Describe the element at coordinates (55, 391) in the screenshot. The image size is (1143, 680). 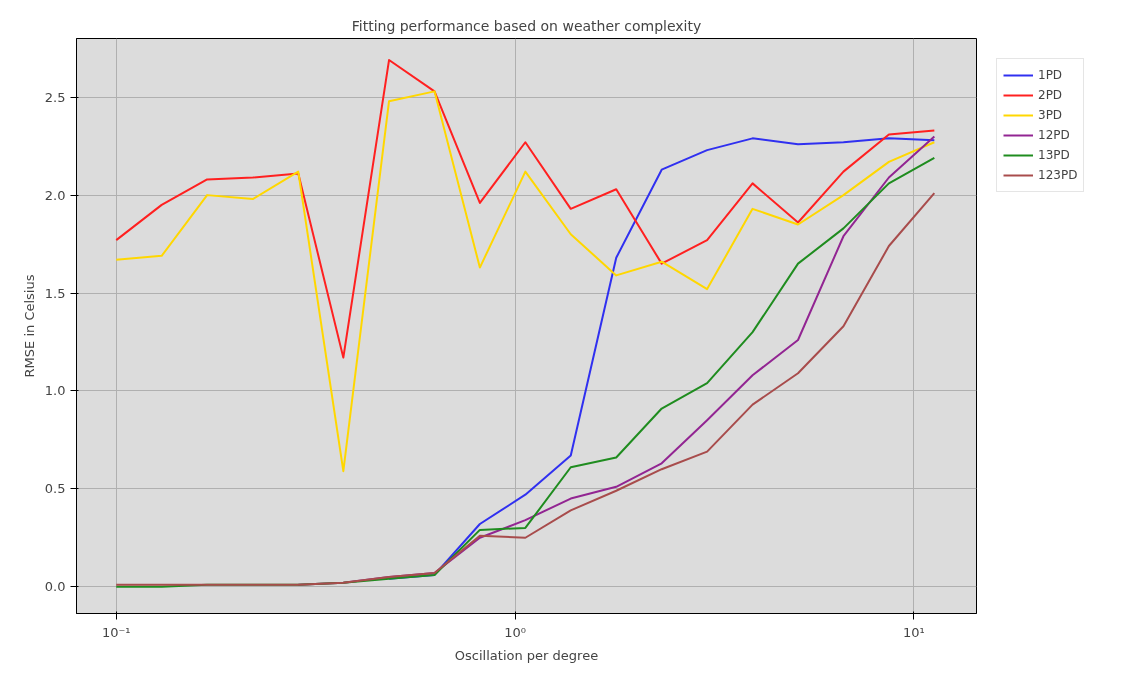
I see `y-tick-label: 1.0` at that location.